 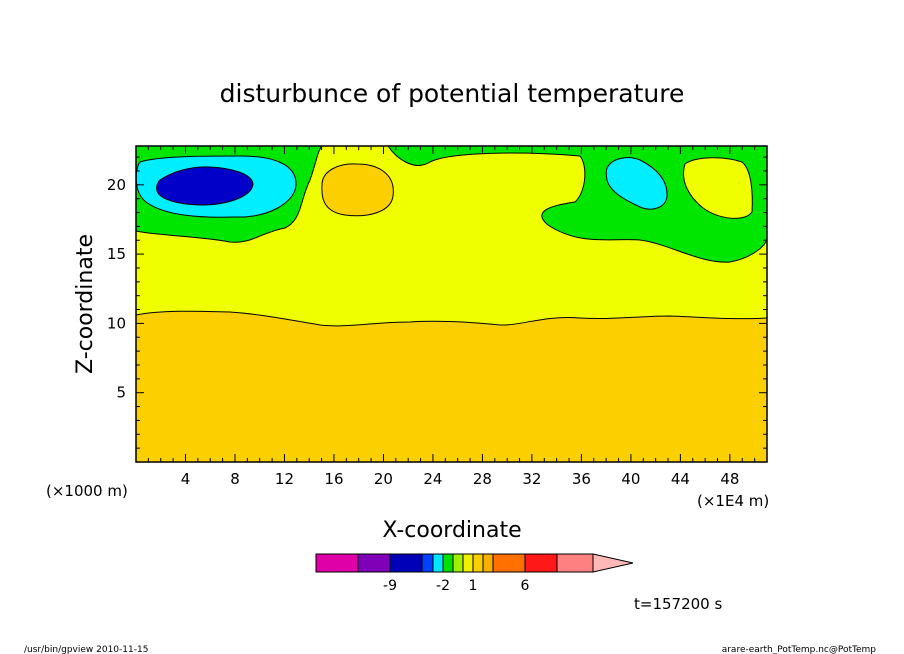 I want to click on chart-title: disturbunce of potential temperature, so click(x=452, y=93).